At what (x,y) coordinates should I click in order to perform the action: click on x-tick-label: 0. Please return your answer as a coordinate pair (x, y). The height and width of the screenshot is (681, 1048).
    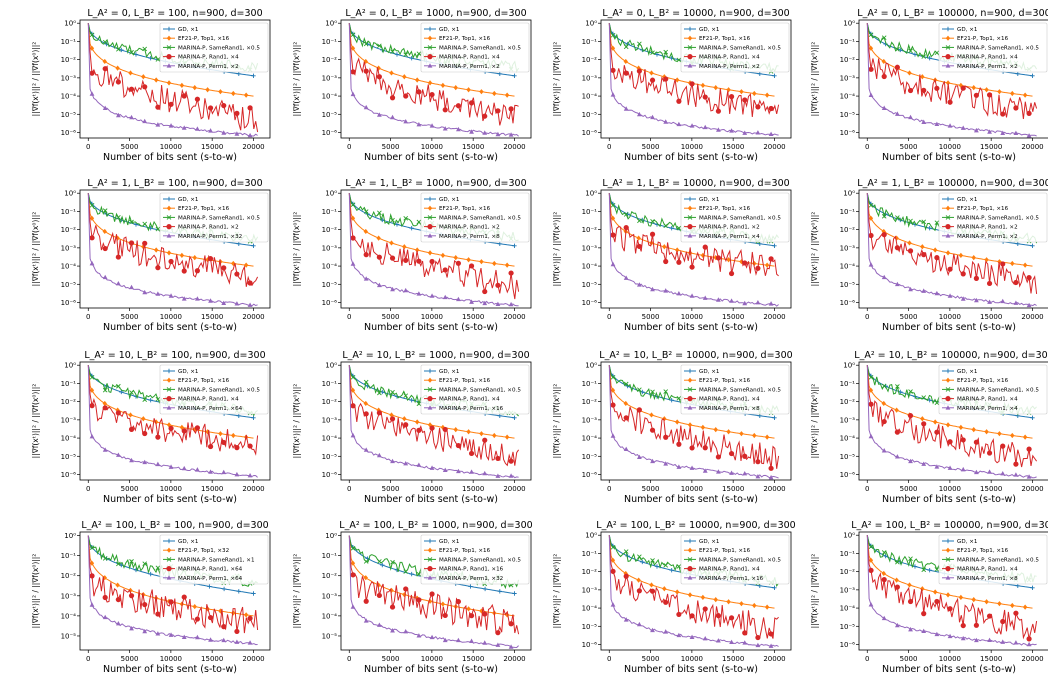
    Looking at the image, I should click on (88, 147).